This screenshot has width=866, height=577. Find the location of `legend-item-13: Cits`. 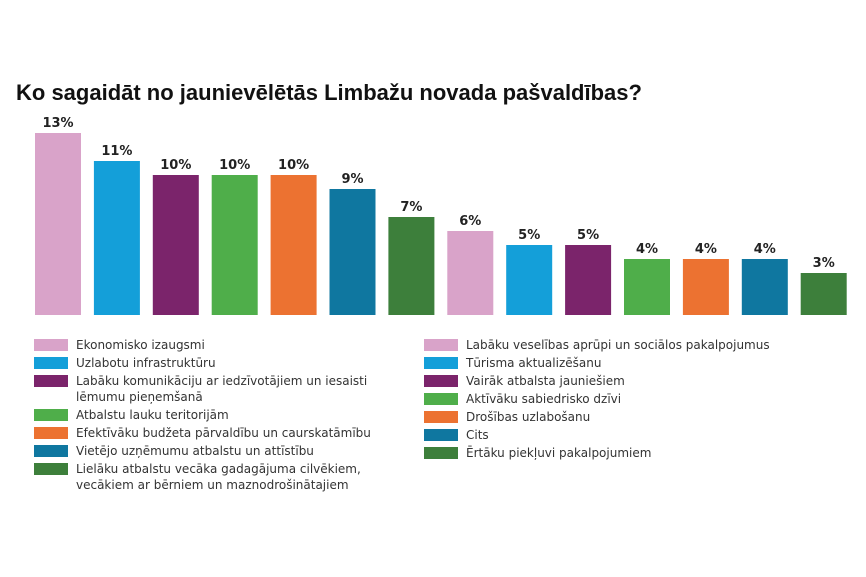

legend-item-13: Cits is located at coordinates (624, 435).